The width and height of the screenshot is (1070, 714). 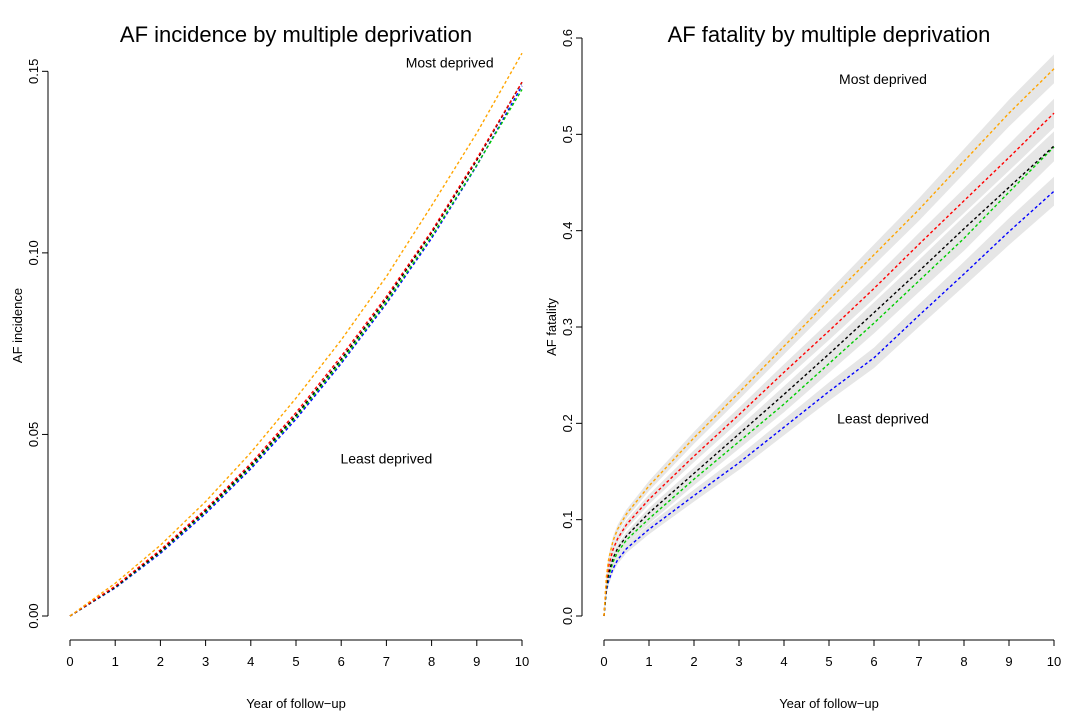 I want to click on y-tick-label: 0.6, so click(x=567, y=38).